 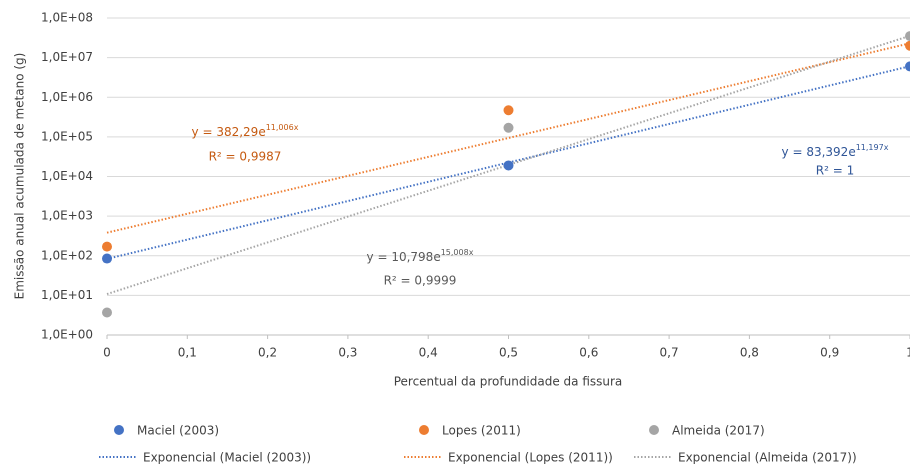 I want to click on equation-base: y = 382,29e, so click(x=229, y=132).